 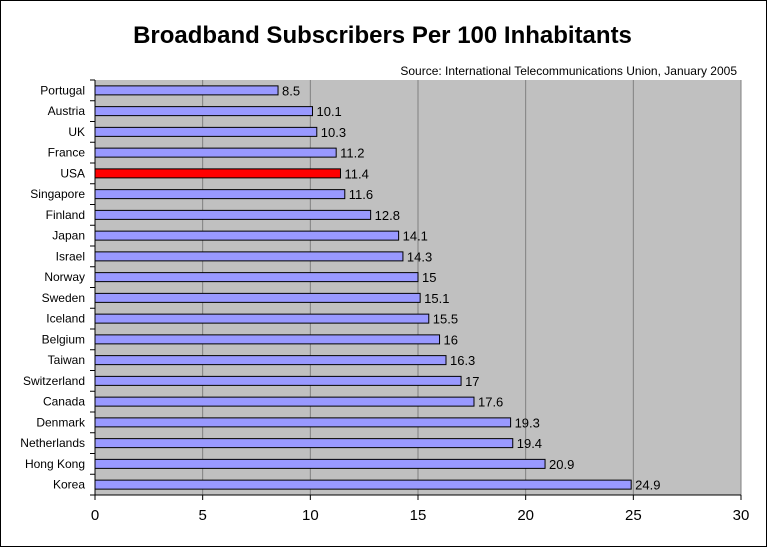 What do you see at coordinates (186, 90) in the screenshot?
I see `bar-portugal` at bounding box center [186, 90].